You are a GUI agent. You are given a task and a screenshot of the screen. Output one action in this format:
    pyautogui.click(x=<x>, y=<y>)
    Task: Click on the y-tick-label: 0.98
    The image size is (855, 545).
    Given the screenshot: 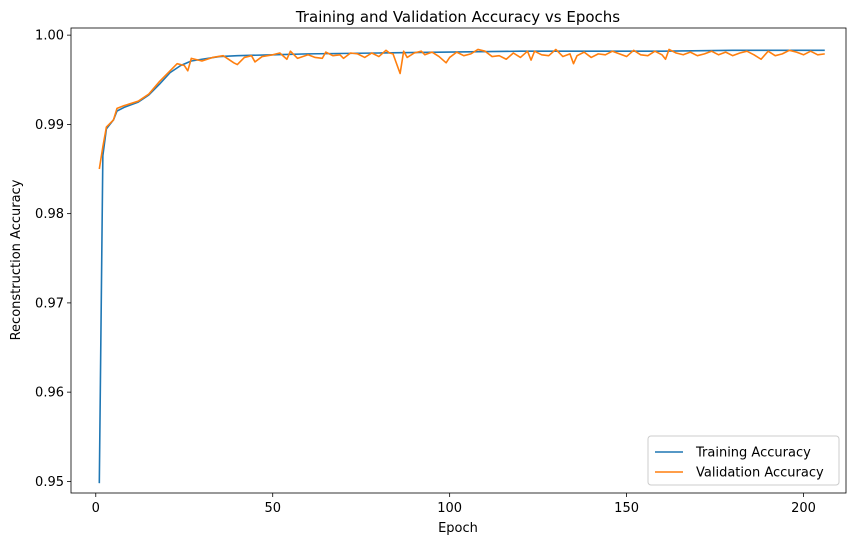 What is the action you would take?
    pyautogui.click(x=49, y=214)
    